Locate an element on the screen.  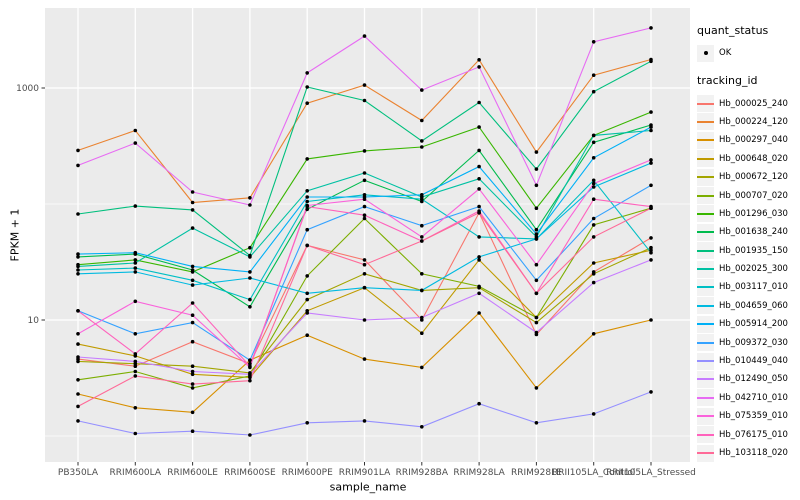
legend-item-Hb_075359_010: Hb_075359_010 is located at coordinates (747, 416).